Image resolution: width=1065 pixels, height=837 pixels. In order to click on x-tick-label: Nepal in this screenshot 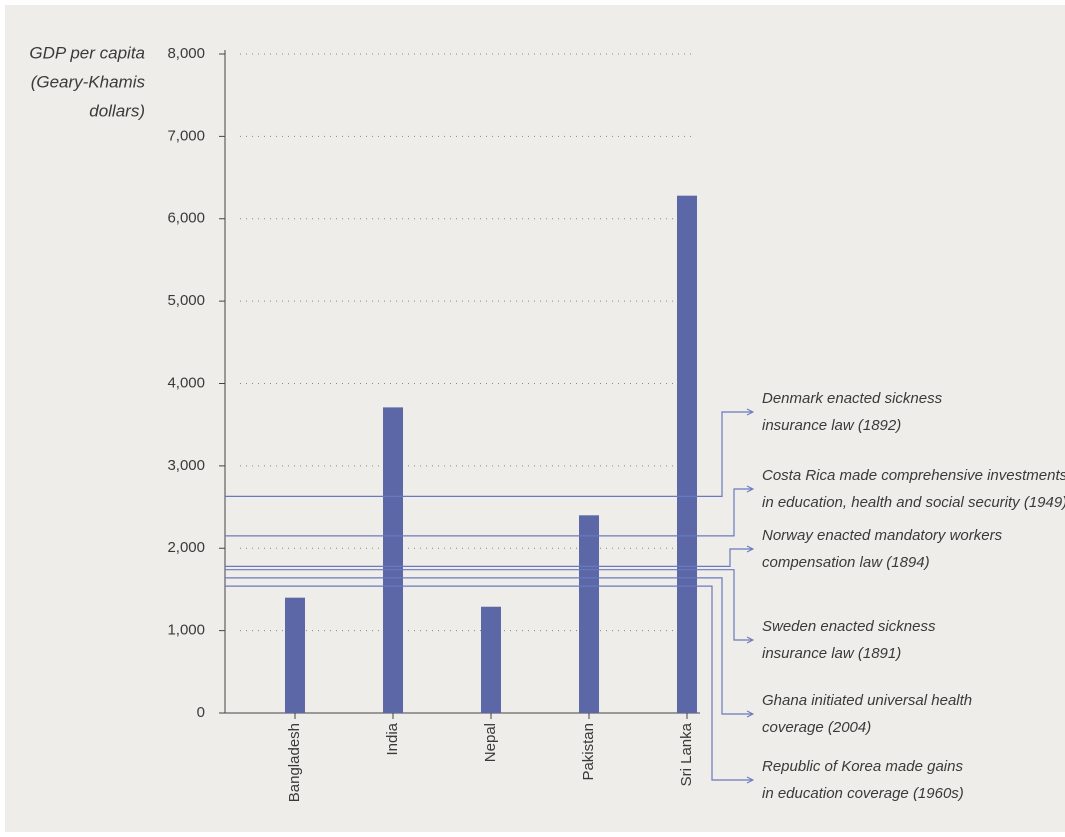, I will do `click(490, 742)`.